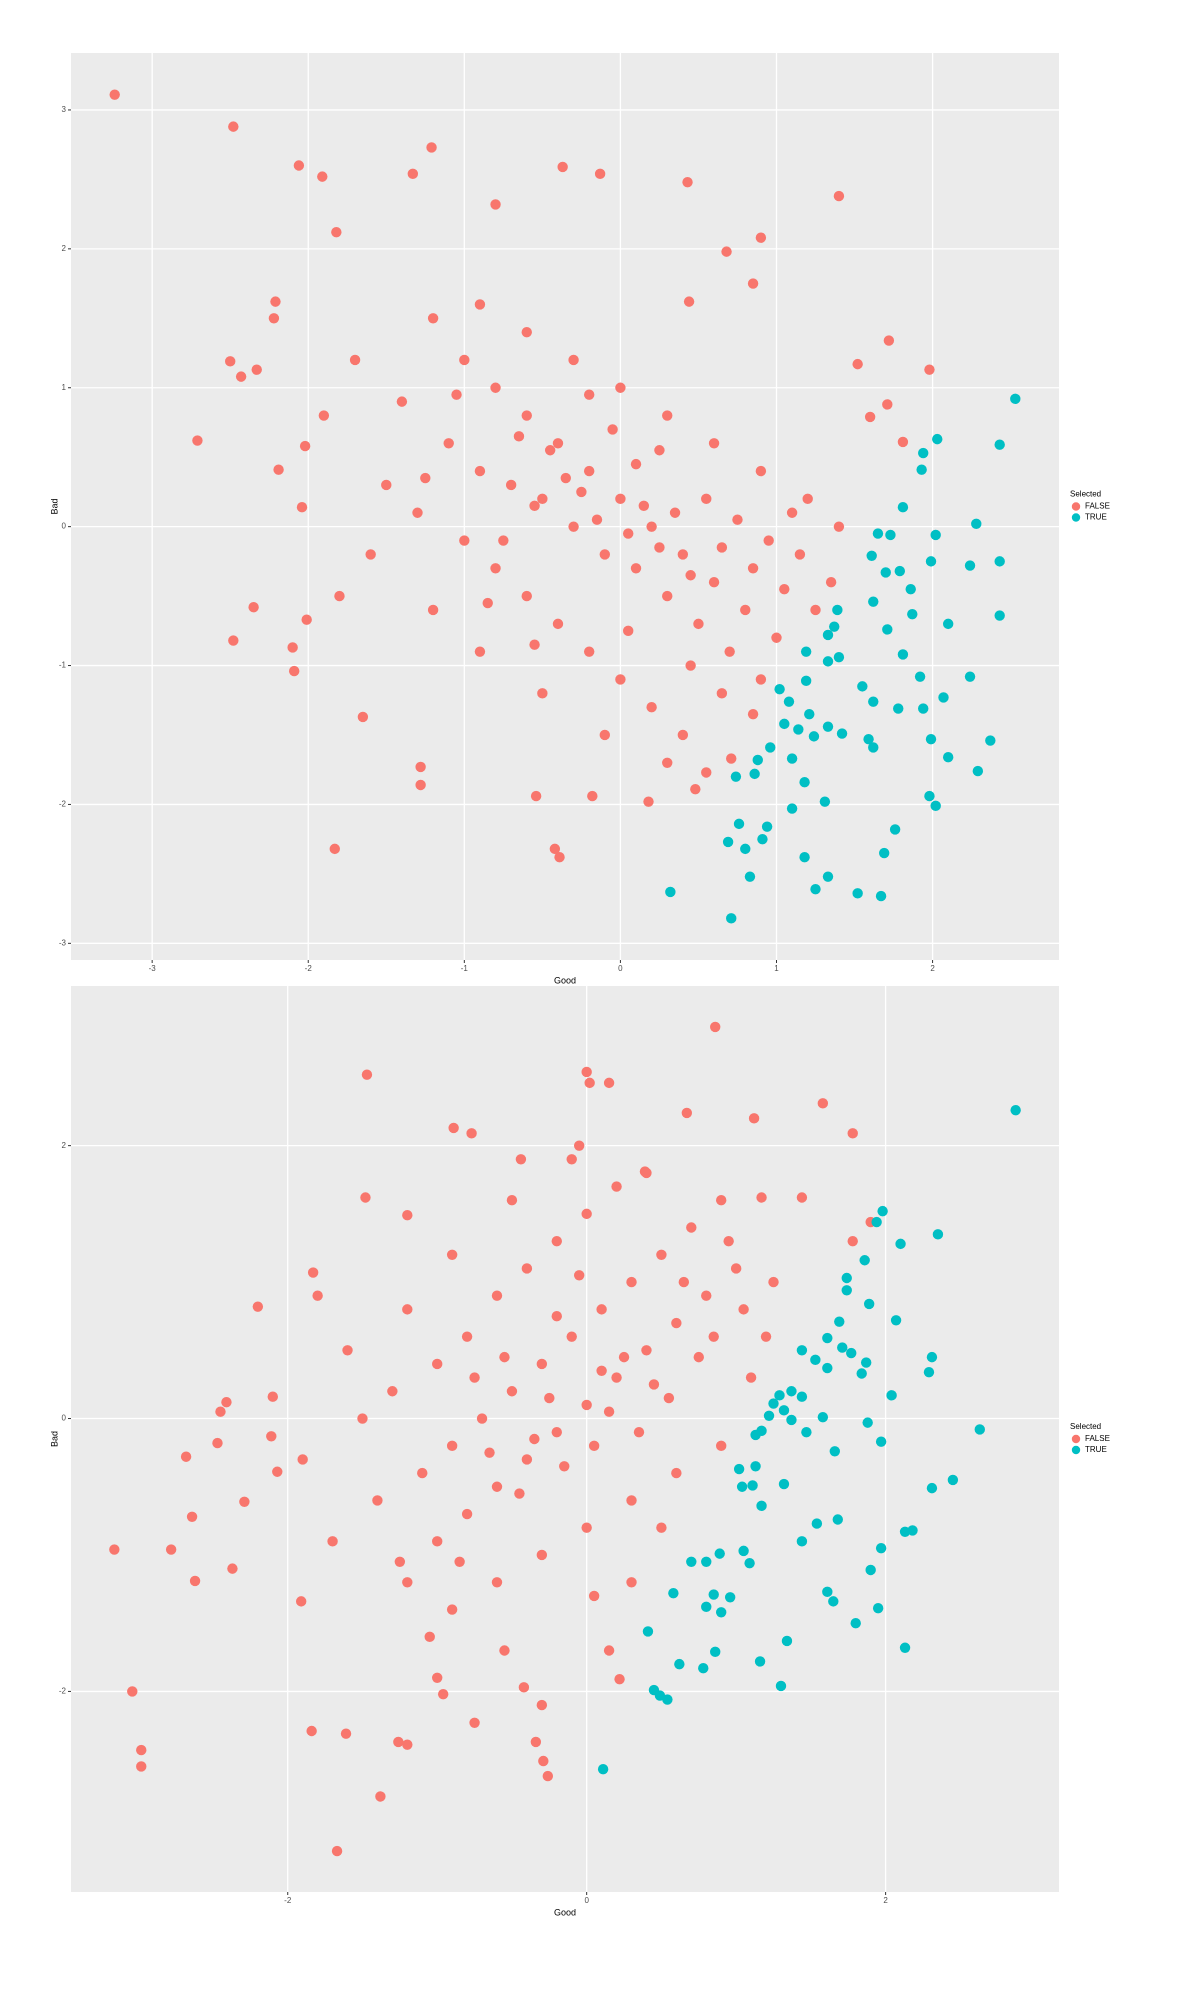 Image resolution: width=1178 pixels, height=1995 pixels. I want to click on y-tick-label: 2, so click(64, 248).